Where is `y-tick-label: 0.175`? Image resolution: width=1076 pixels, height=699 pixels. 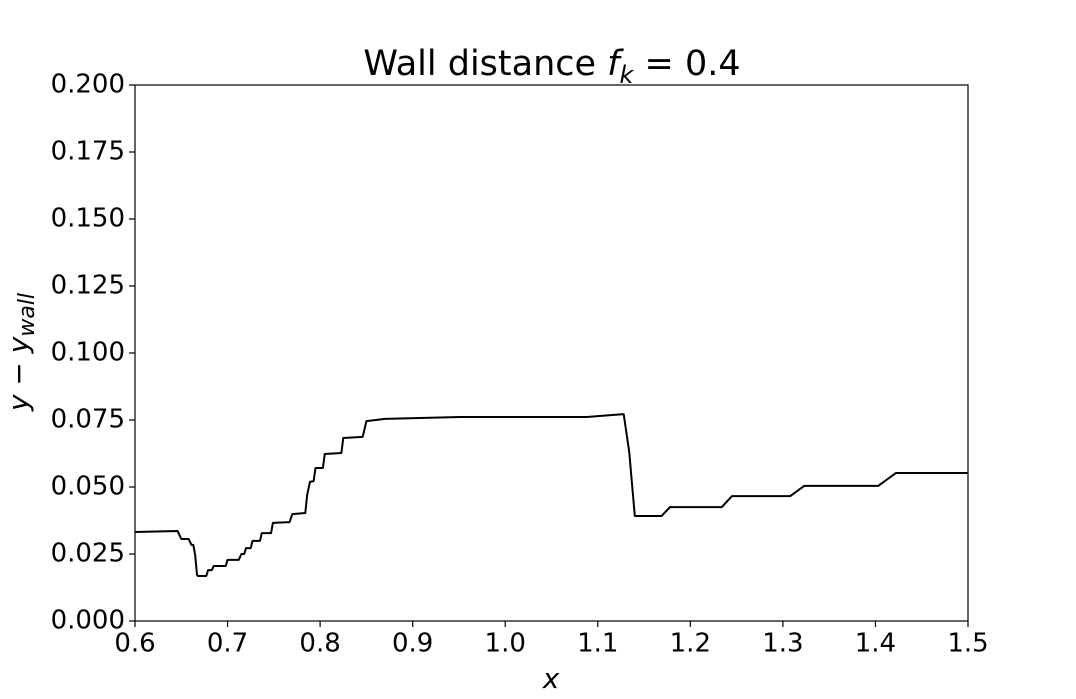
y-tick-label: 0.175 is located at coordinates (88, 152).